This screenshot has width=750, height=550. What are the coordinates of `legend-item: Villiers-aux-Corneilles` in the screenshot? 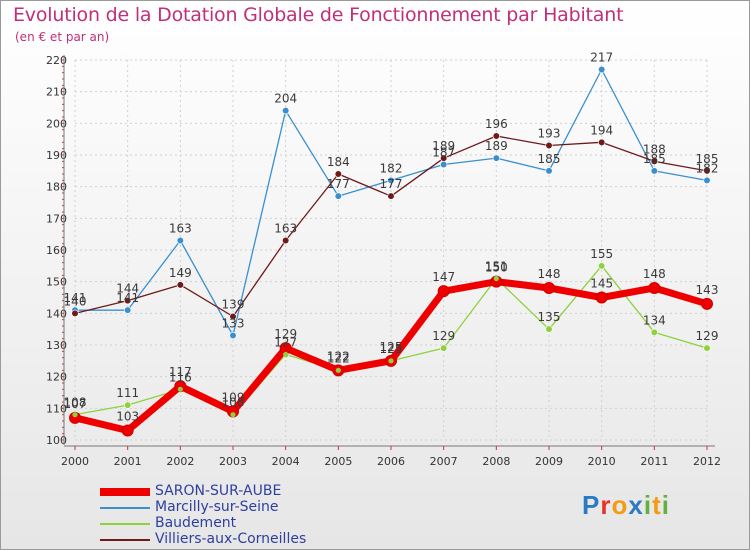 It's located at (260, 539).